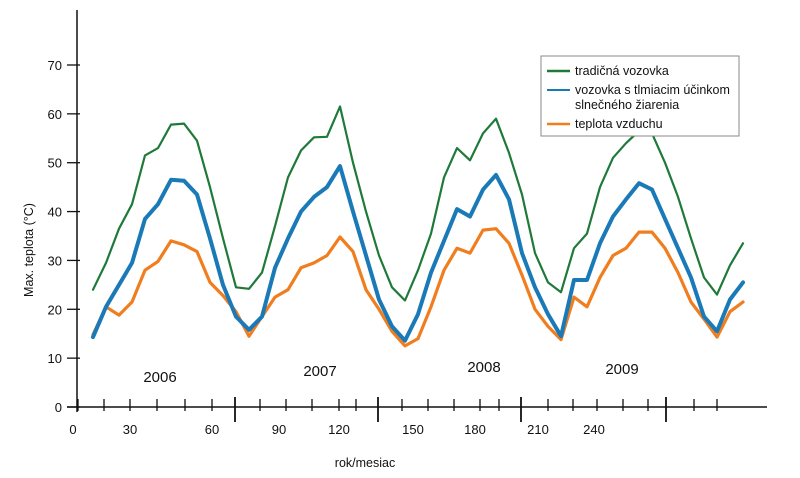 This screenshot has width=800, height=478. What do you see at coordinates (483, 367) in the screenshot?
I see `year-label: 2008` at bounding box center [483, 367].